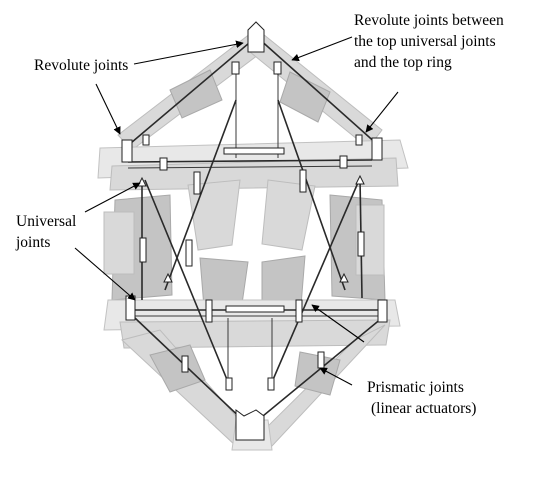 This screenshot has height=480, width=536. What do you see at coordinates (338, 323) in the screenshot?
I see `leader-prismatic-top` at bounding box center [338, 323].